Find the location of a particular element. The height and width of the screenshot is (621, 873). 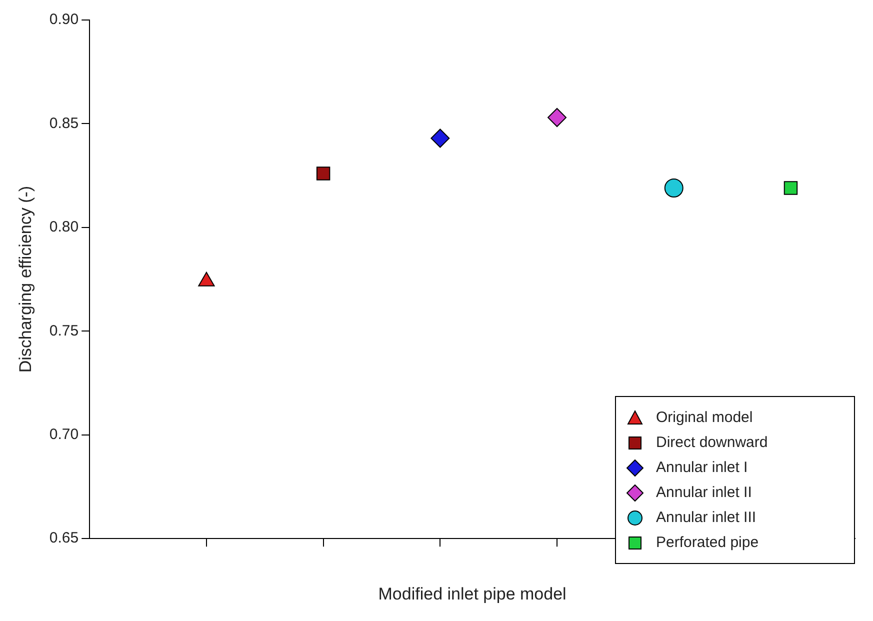

legend-label: Original model is located at coordinates (704, 417).